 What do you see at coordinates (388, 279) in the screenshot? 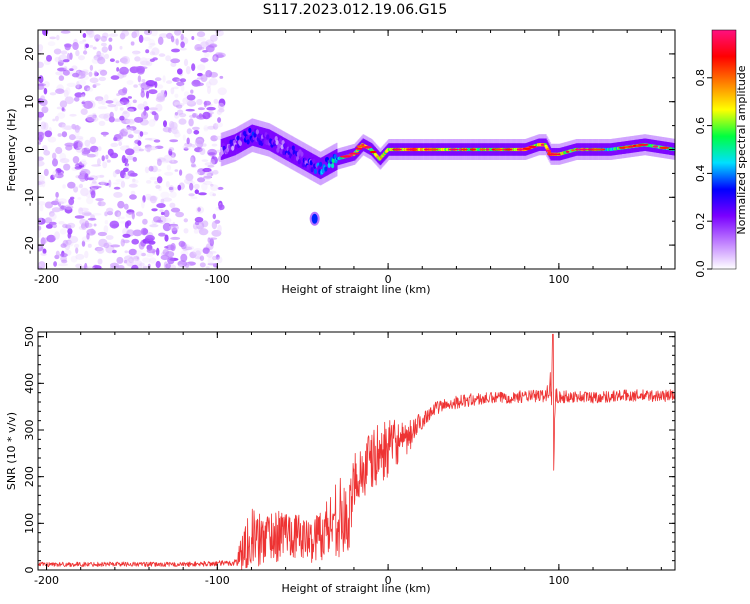
I see `spectrogram-x-tick-label: 0` at bounding box center [388, 279].